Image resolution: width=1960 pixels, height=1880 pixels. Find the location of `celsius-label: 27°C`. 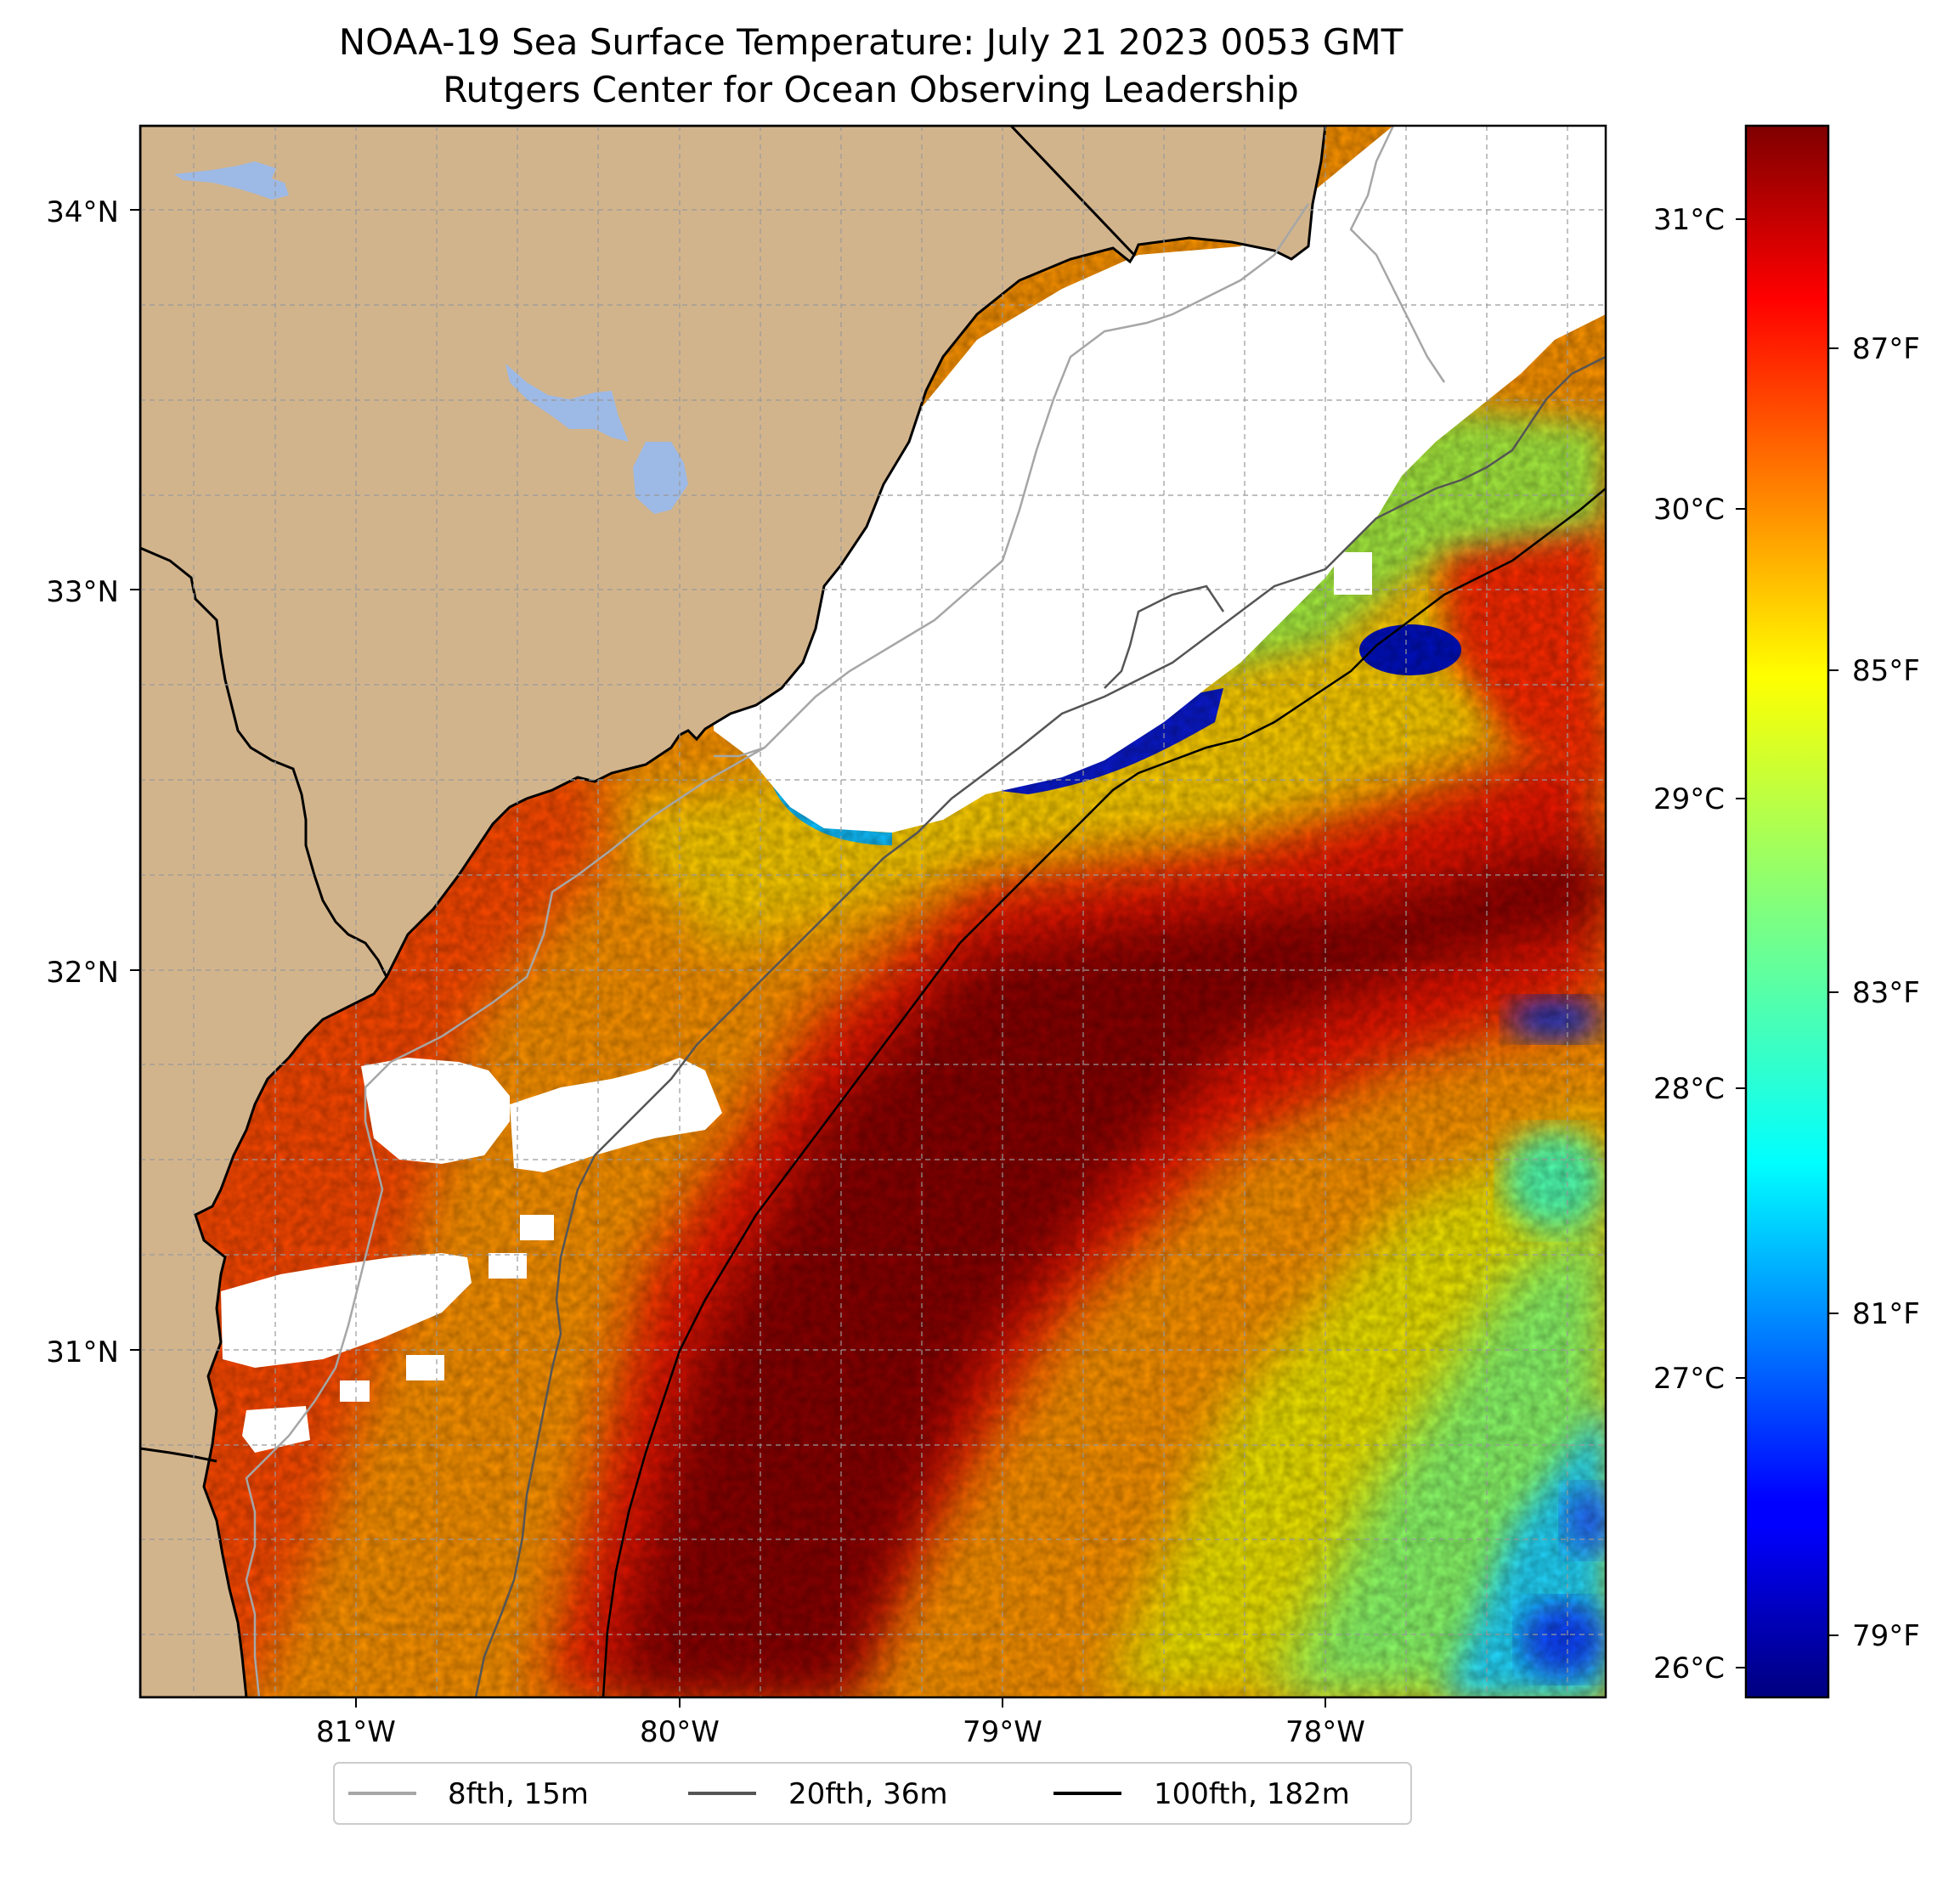

celsius-label: 27°C is located at coordinates (1689, 1379).